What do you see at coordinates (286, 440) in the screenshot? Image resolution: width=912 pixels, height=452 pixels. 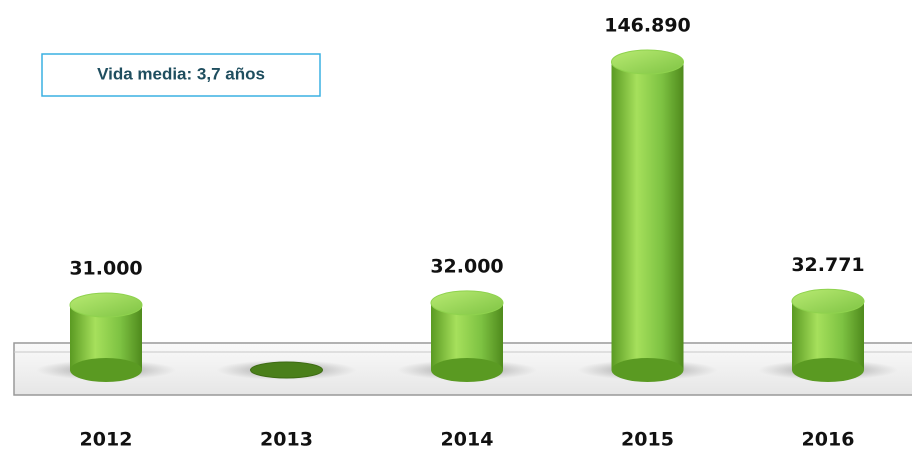 I see `x-tick-label: 2013` at bounding box center [286, 440].